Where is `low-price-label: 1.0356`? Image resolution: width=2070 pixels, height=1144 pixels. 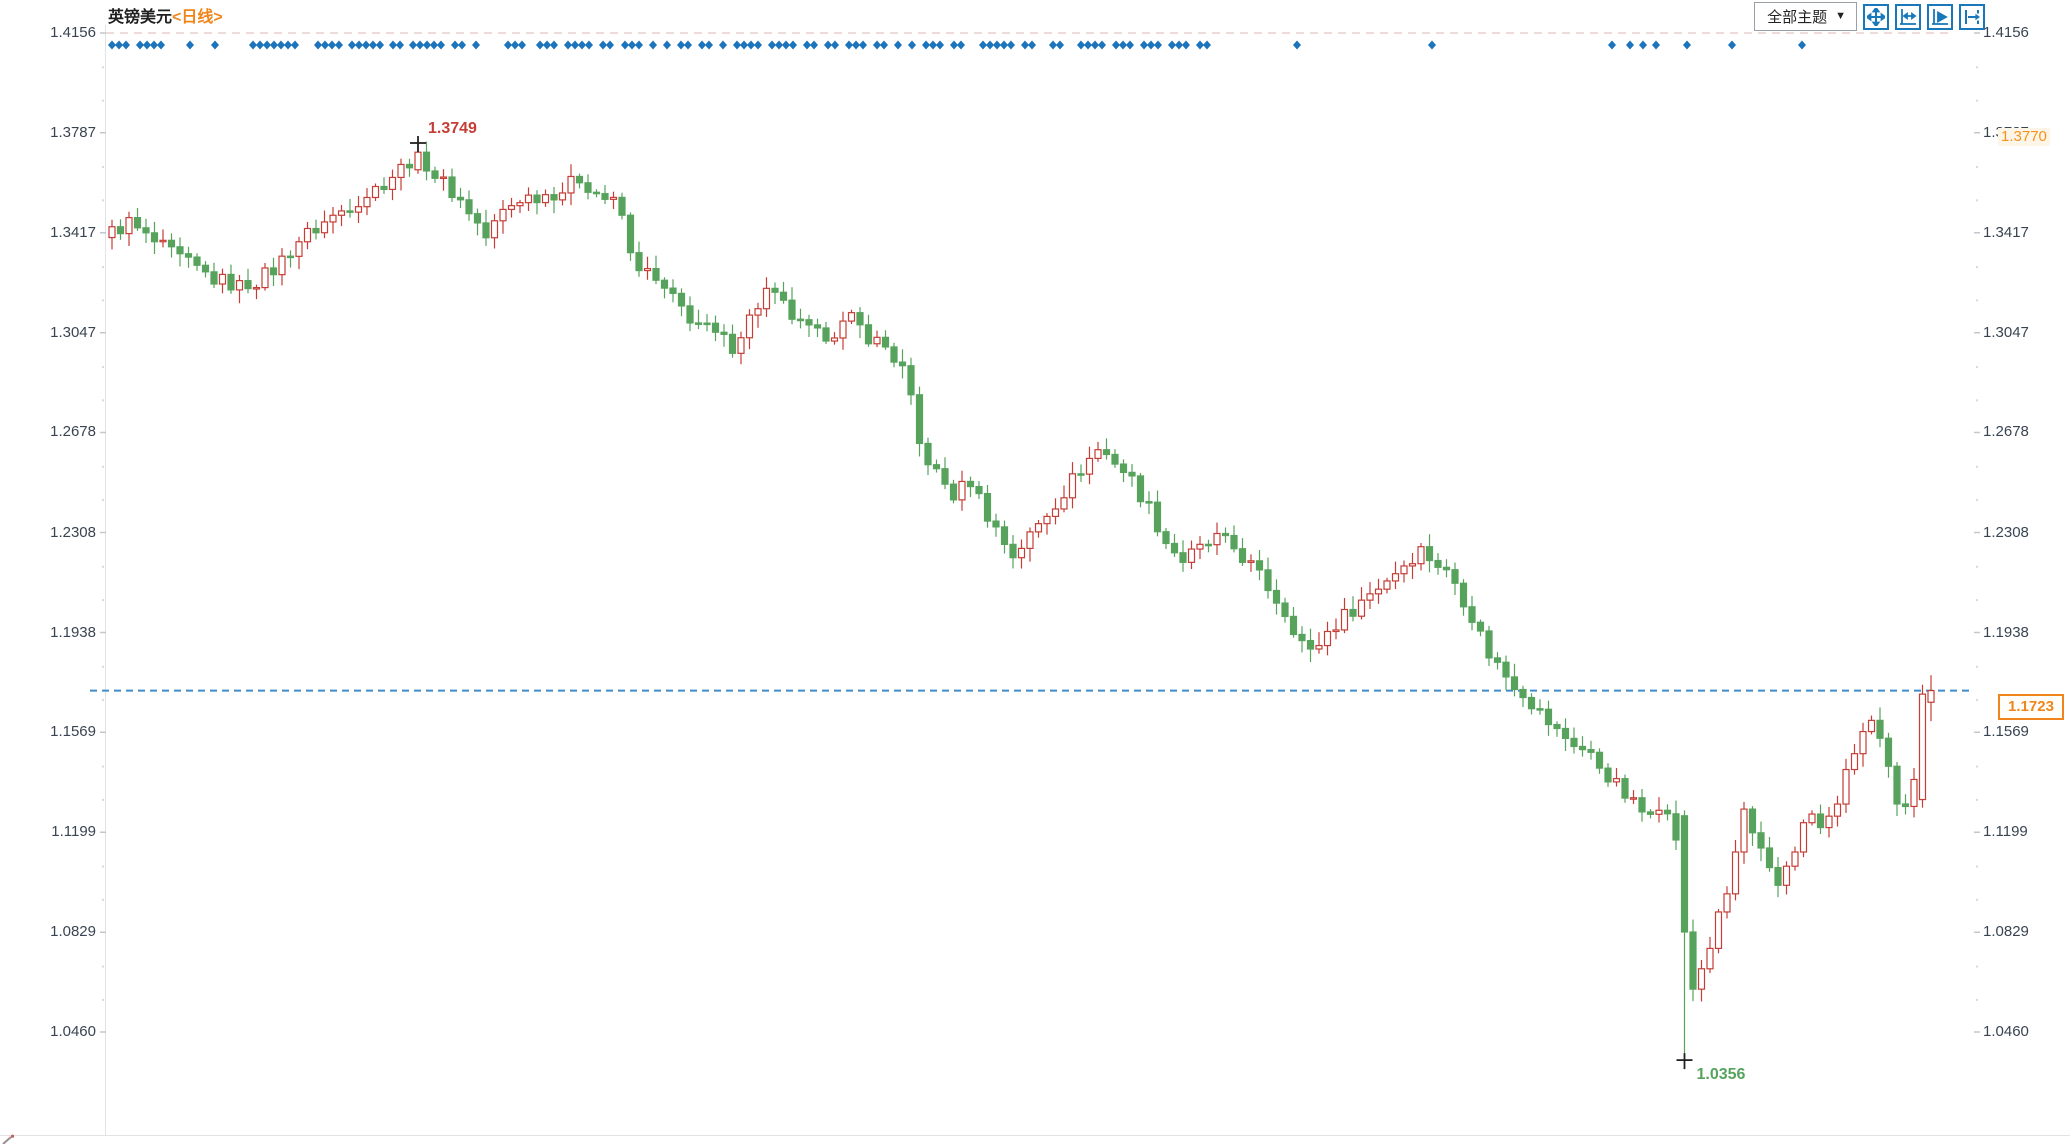
low-price-label: 1.0356 is located at coordinates (1721, 1075).